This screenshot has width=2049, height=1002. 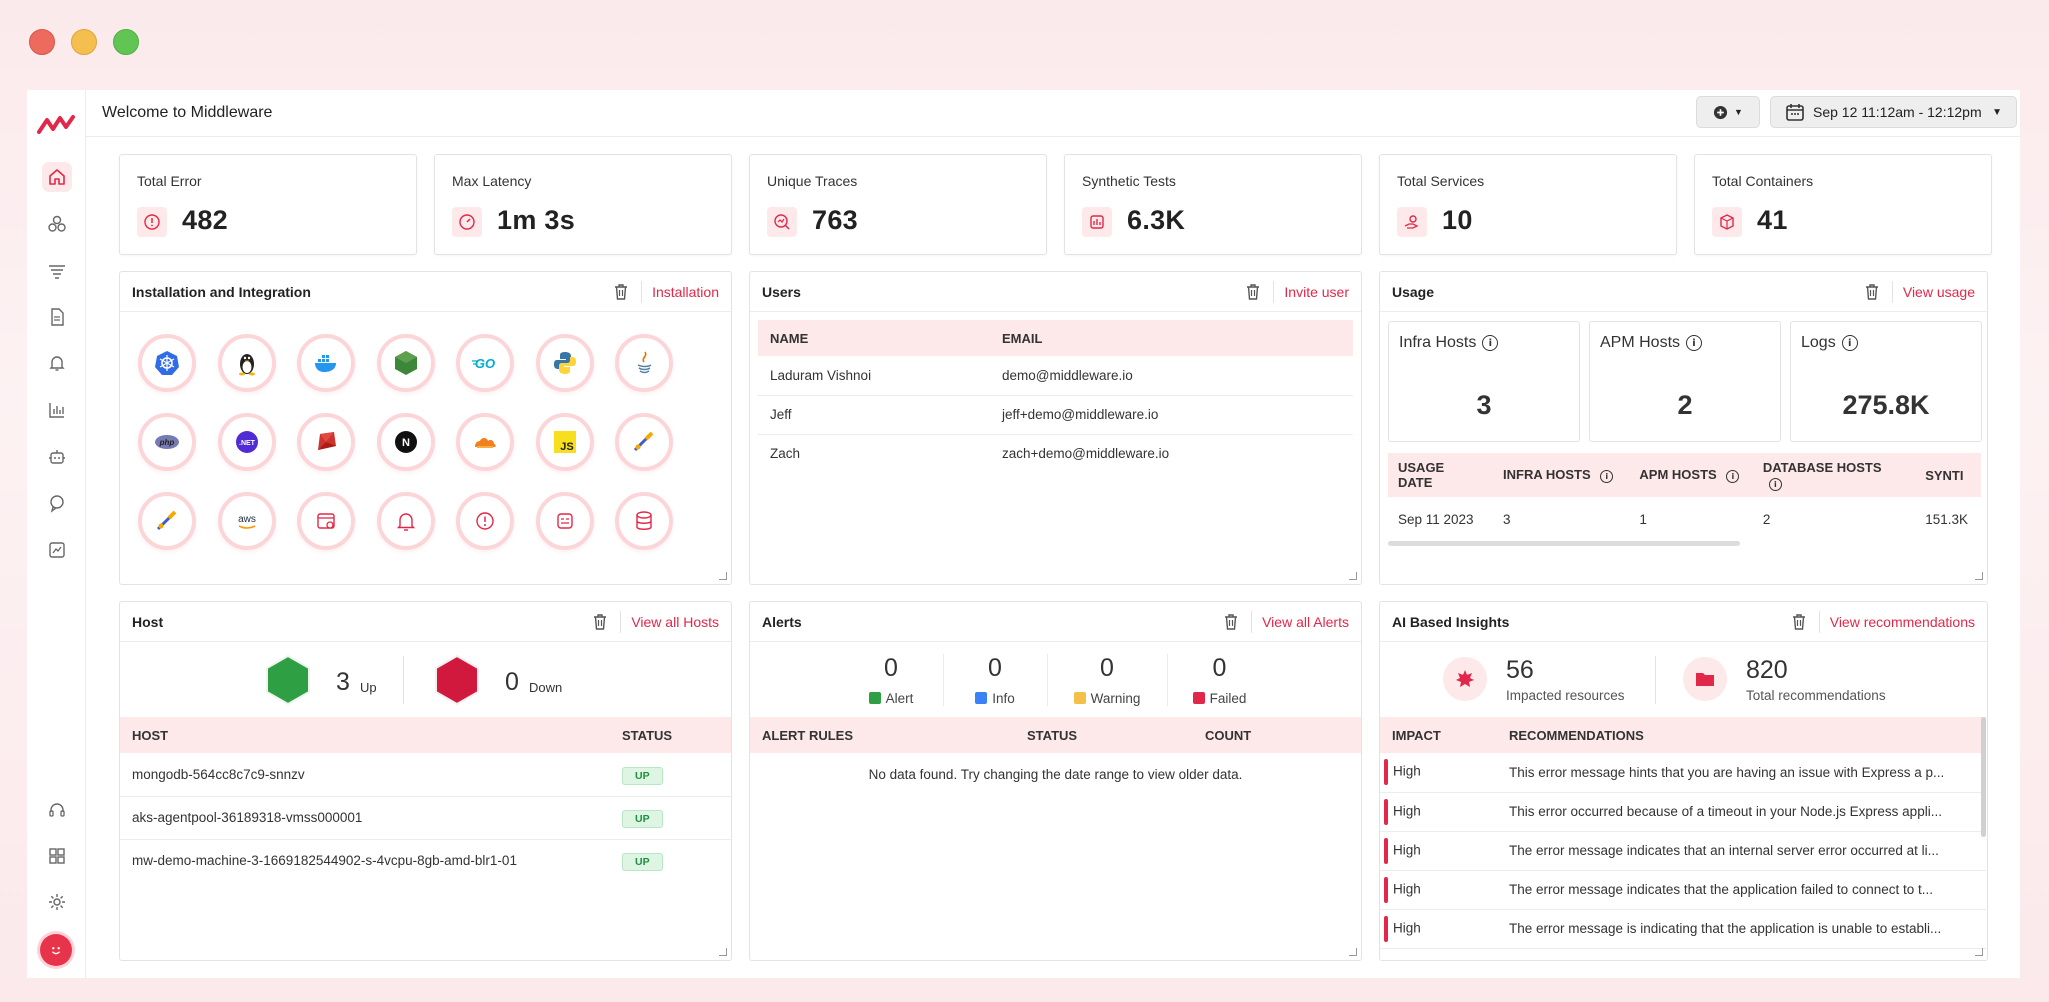 What do you see at coordinates (326, 521) in the screenshot?
I see `browser-monitor-icon` at bounding box center [326, 521].